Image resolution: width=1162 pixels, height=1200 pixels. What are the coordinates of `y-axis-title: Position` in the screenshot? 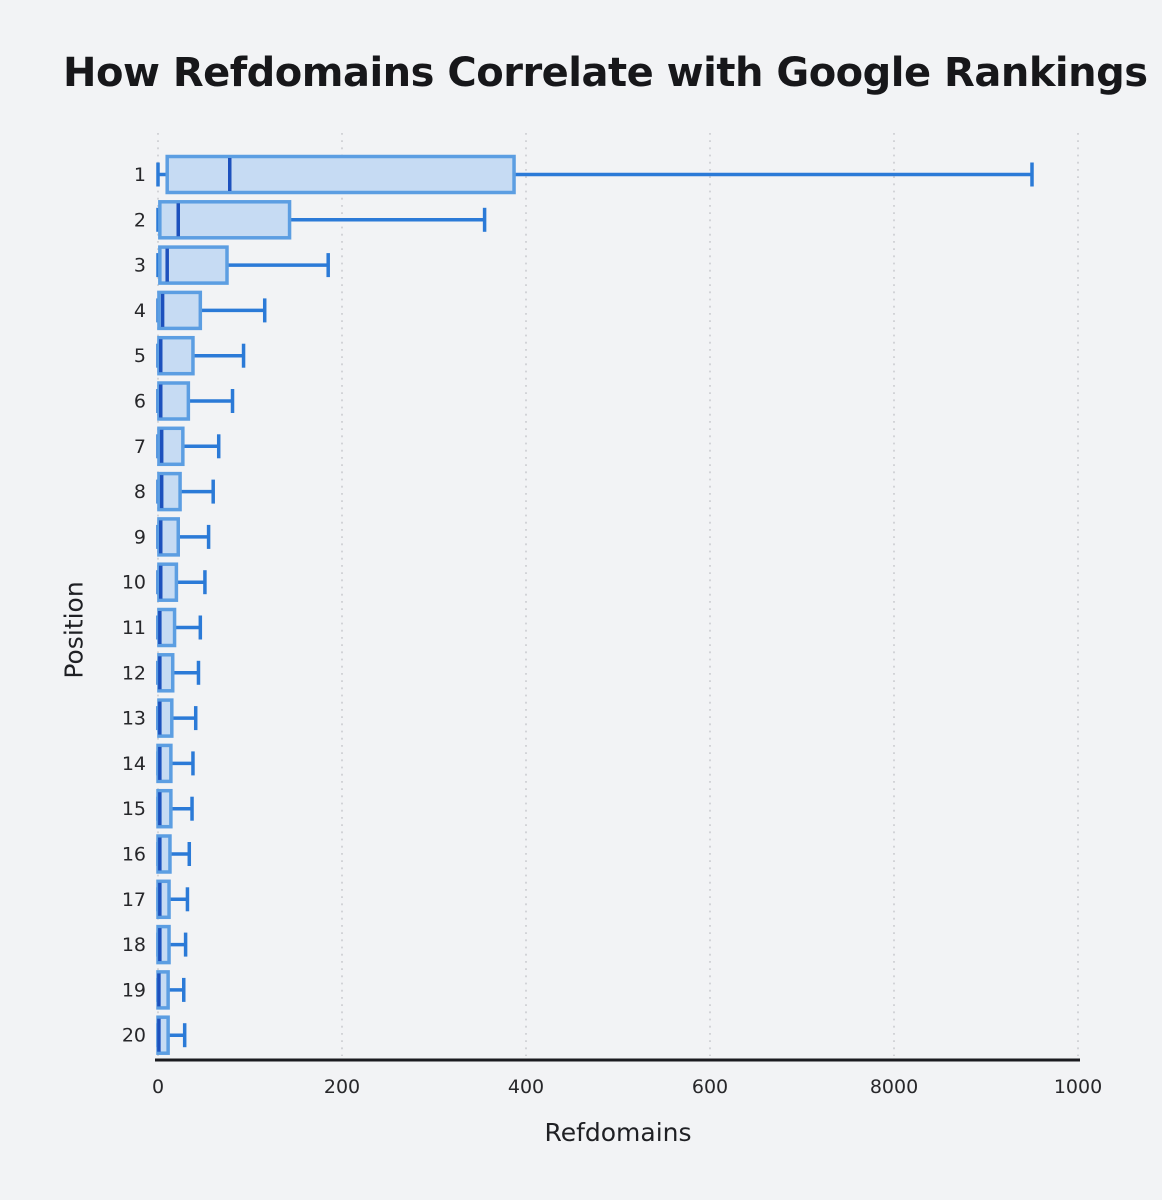 It's located at (74, 630).